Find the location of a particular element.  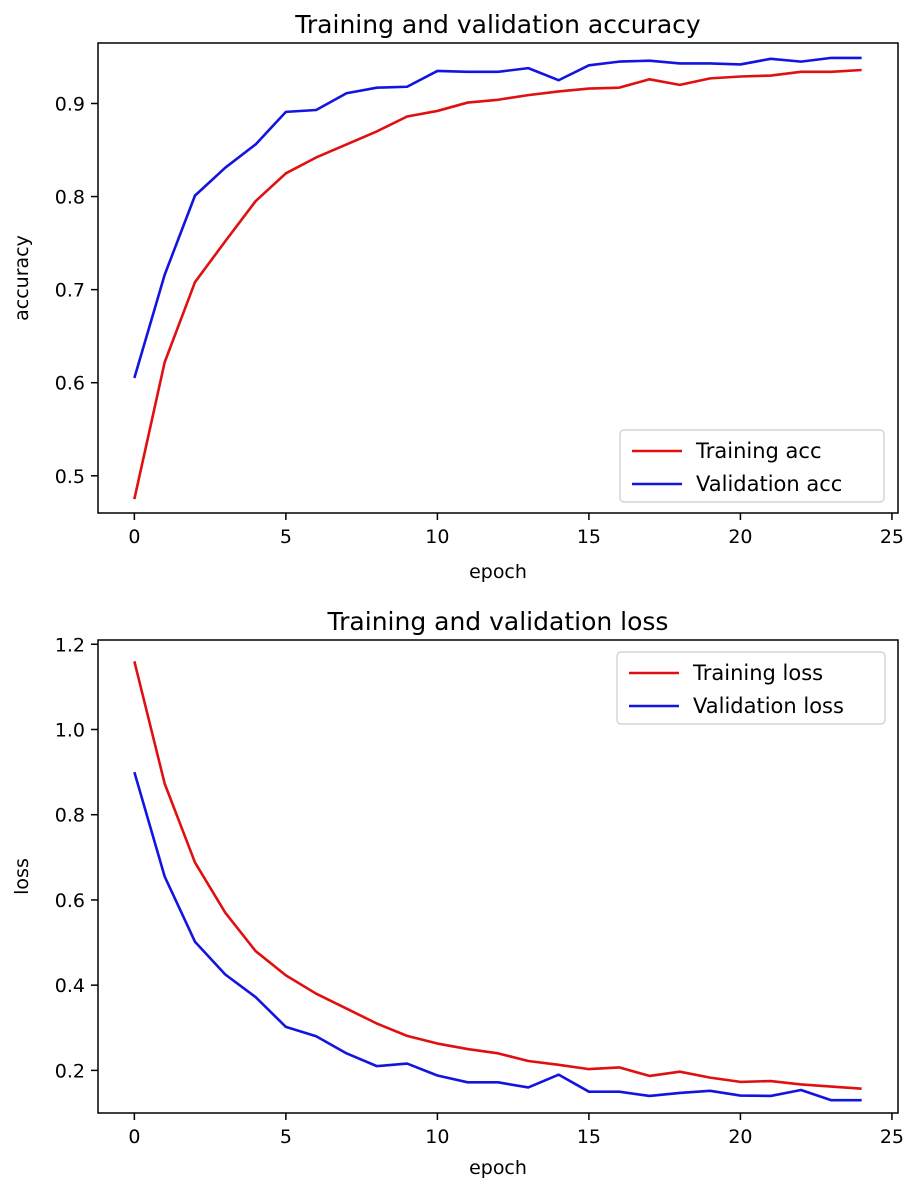

y-tick-label: 0.9 is located at coordinates (70, 104).